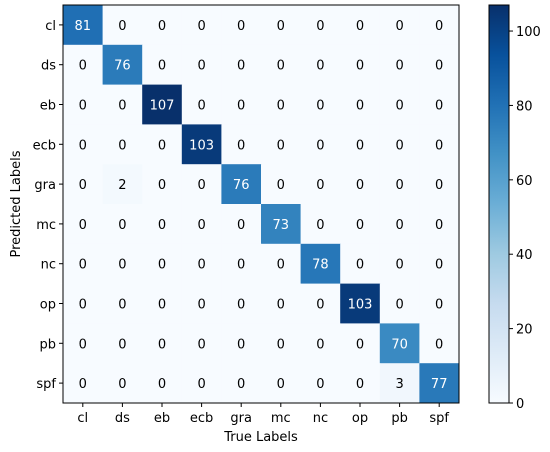 Image resolution: width=550 pixels, height=452 pixels. Describe the element at coordinates (520, 404) in the screenshot. I see `colorbar-tick-label: 0` at that location.